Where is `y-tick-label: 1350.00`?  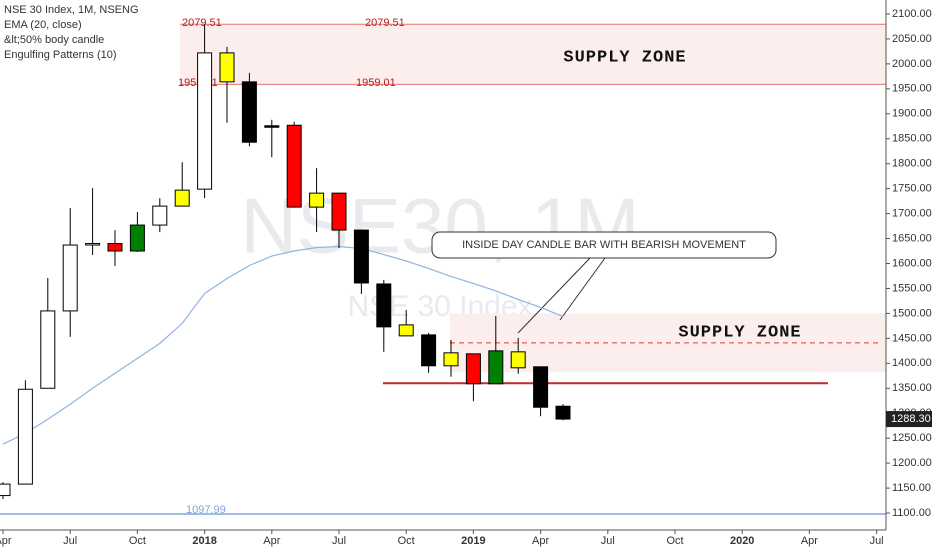 y-tick-label: 1350.00 is located at coordinates (912, 388).